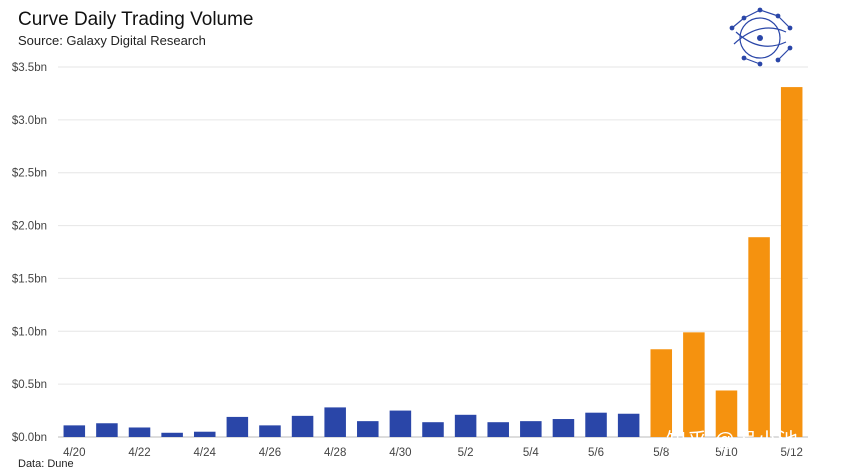 This screenshot has width=844, height=474. I want to click on x-tick-label: 4/24, so click(205, 453).